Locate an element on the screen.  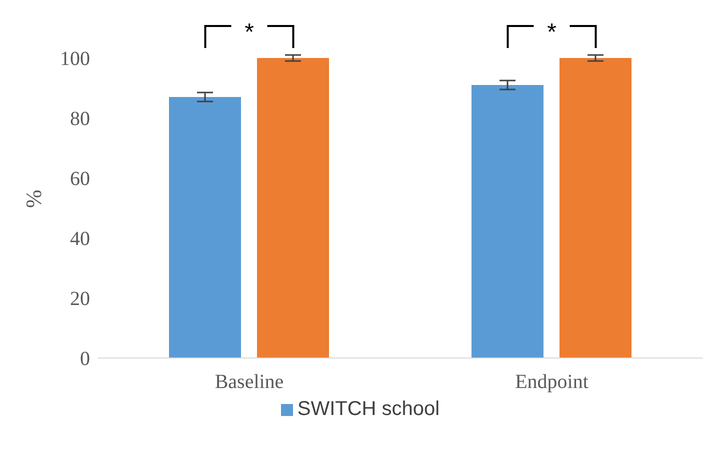
y-axis-title: % is located at coordinates (33, 199).